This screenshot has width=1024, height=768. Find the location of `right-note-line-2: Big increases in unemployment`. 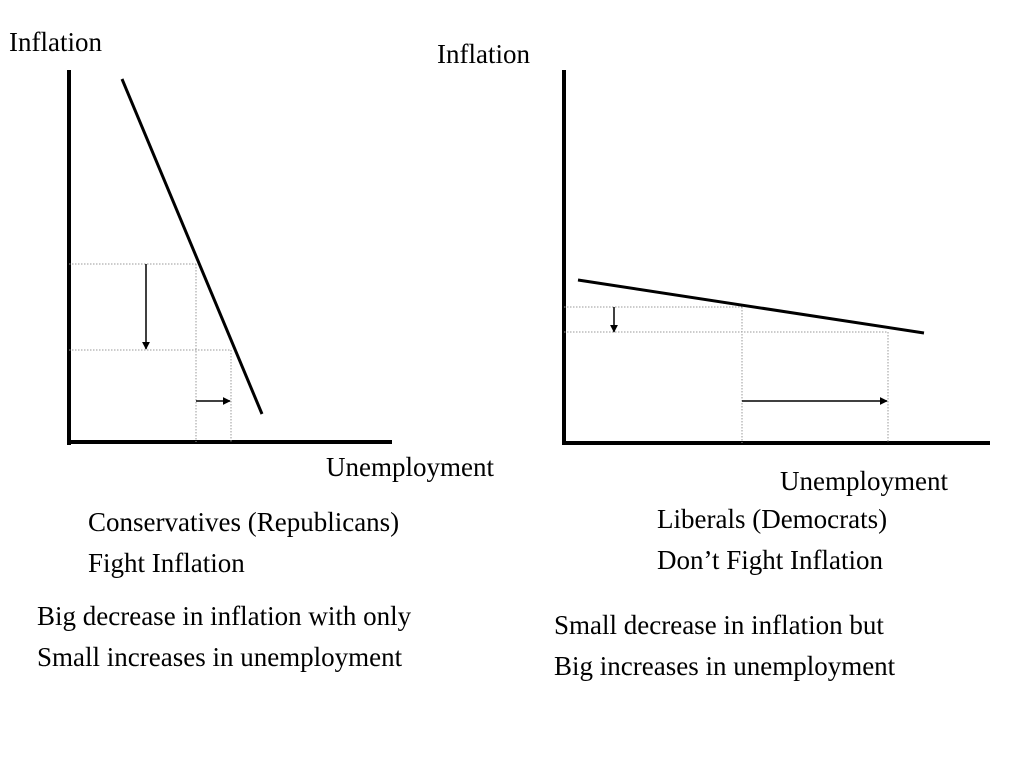

right-note-line-2: Big increases in unemployment is located at coordinates (725, 666).